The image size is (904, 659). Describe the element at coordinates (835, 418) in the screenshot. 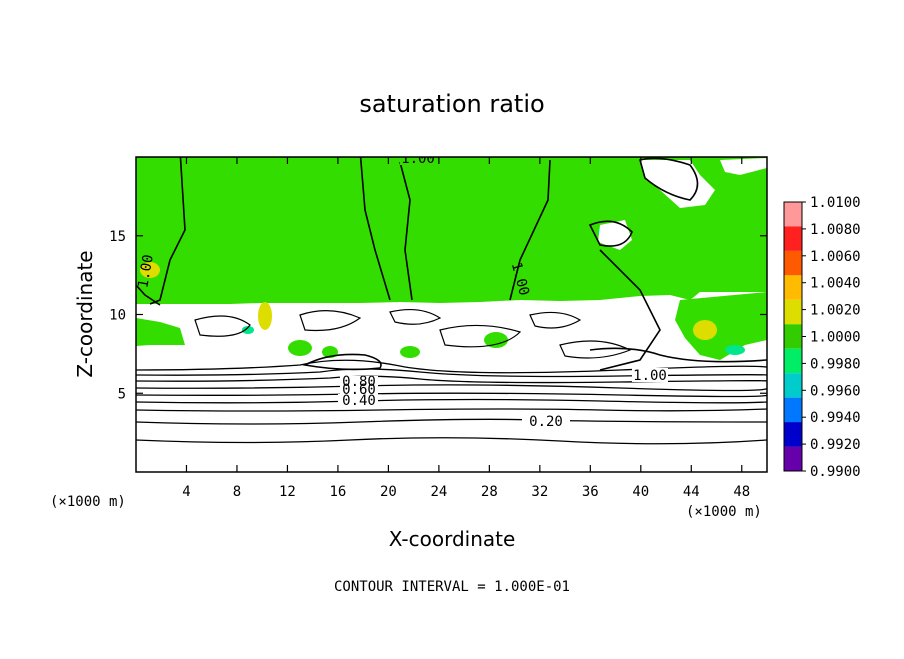

I see `colorbar-tick-label: 0.9940` at that location.